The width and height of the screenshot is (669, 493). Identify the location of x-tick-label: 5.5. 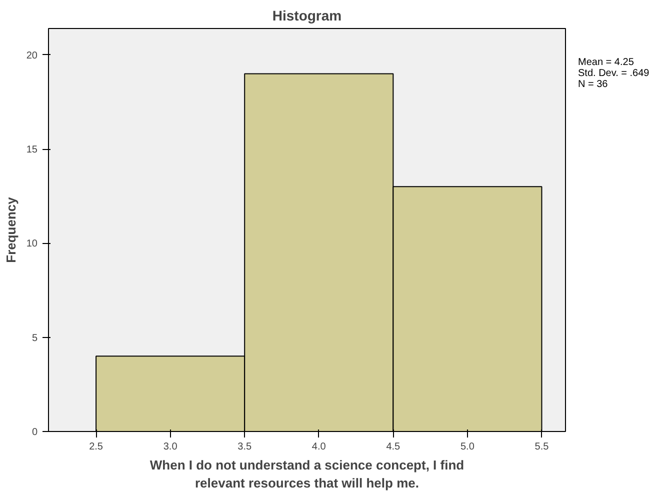
(542, 447).